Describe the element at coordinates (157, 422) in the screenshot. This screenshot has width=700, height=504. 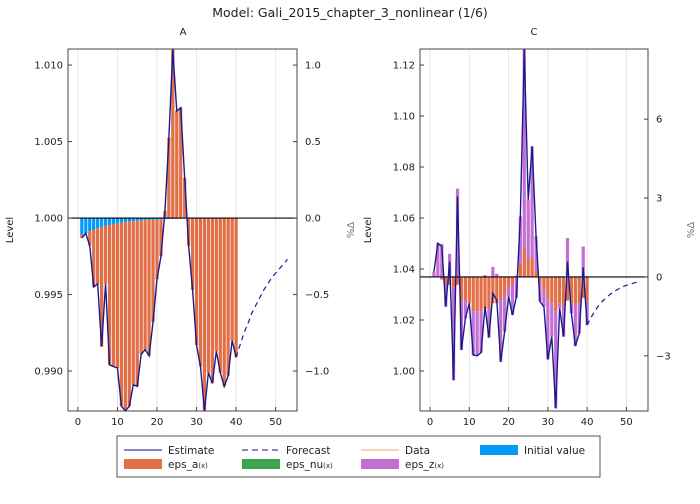
I see `x-tick-label: 20` at that location.